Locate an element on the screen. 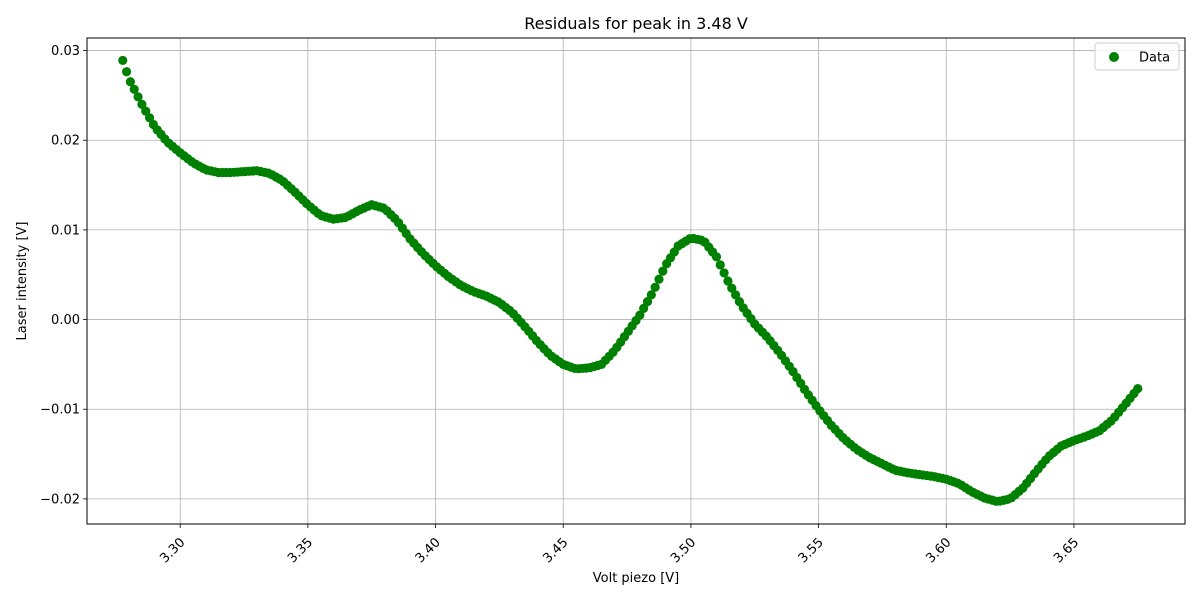 The width and height of the screenshot is (1200, 600). legend-box is located at coordinates (1137, 56).